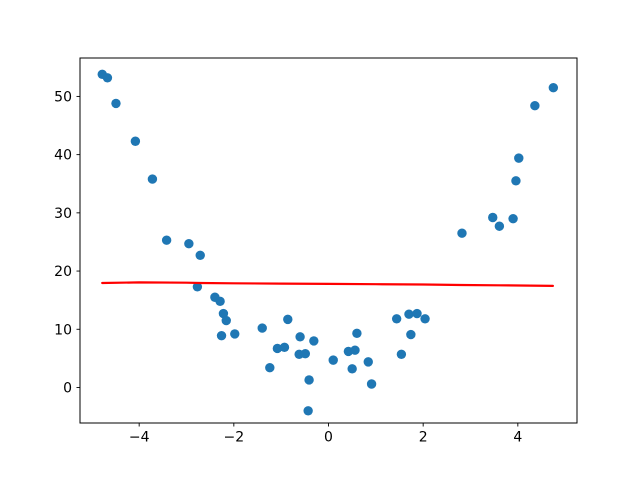 Image resolution: width=640 pixels, height=480 pixels. I want to click on y-tick-label: 10, so click(63, 330).